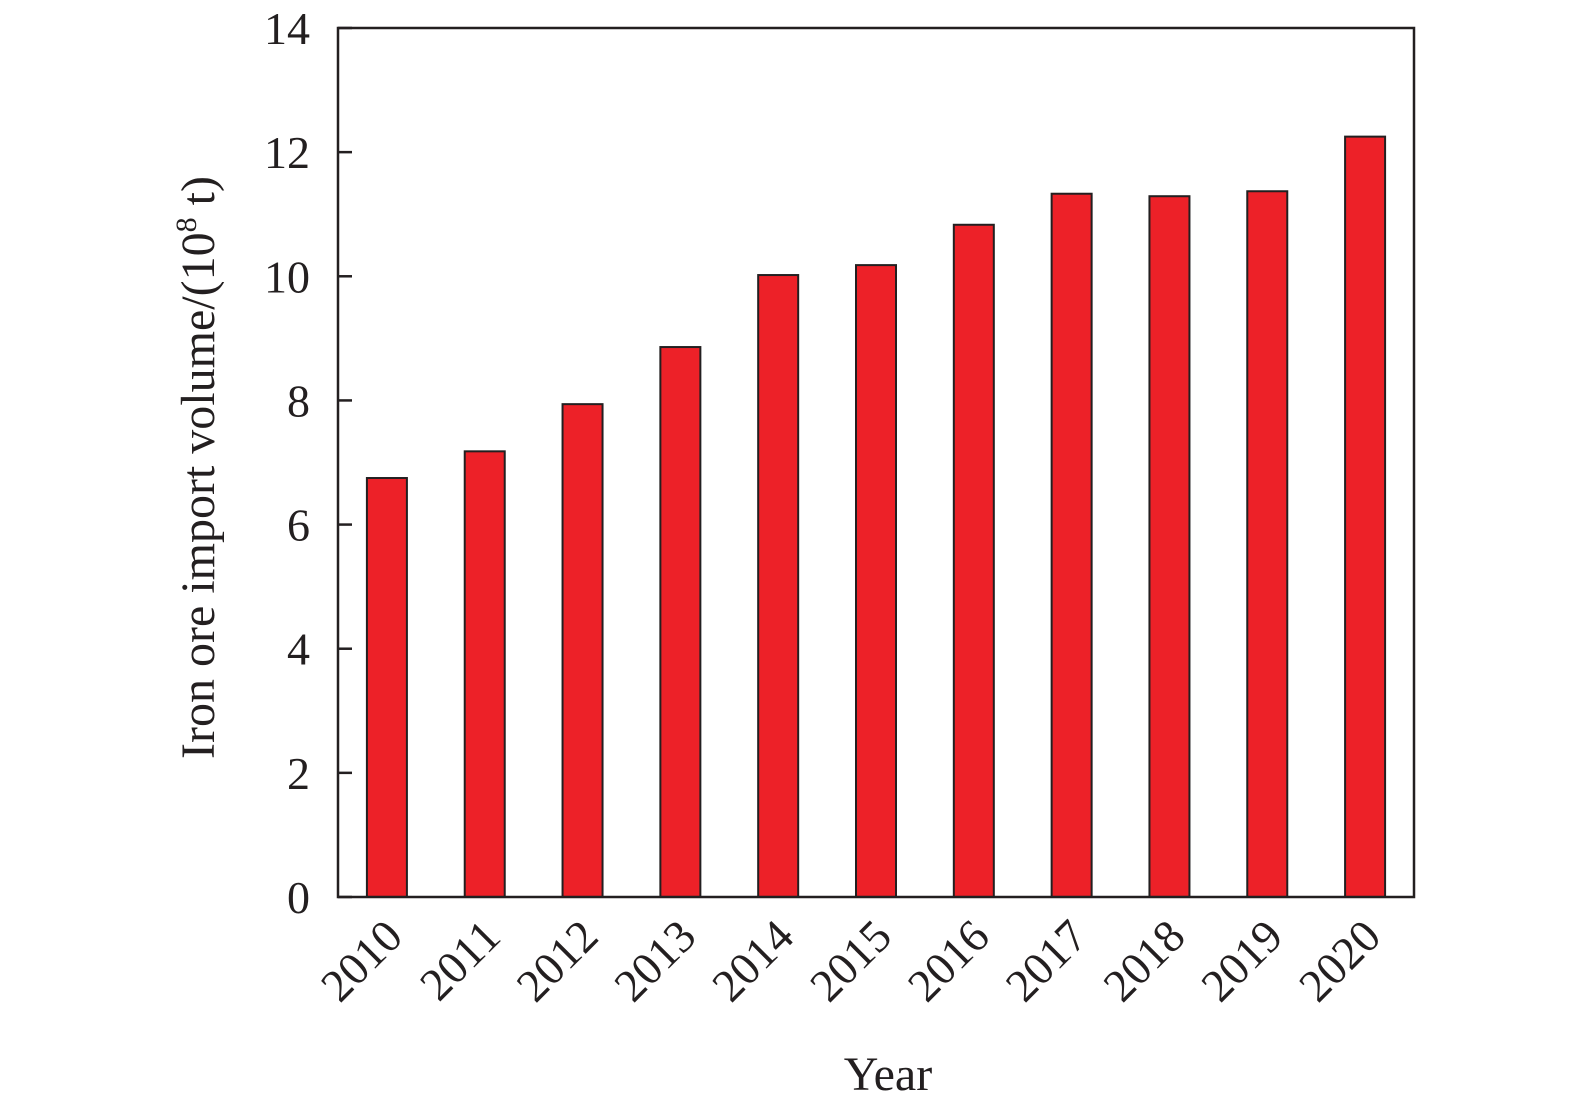  Describe the element at coordinates (287, 152) in the screenshot. I see `y-tick-label-12: 12` at that location.